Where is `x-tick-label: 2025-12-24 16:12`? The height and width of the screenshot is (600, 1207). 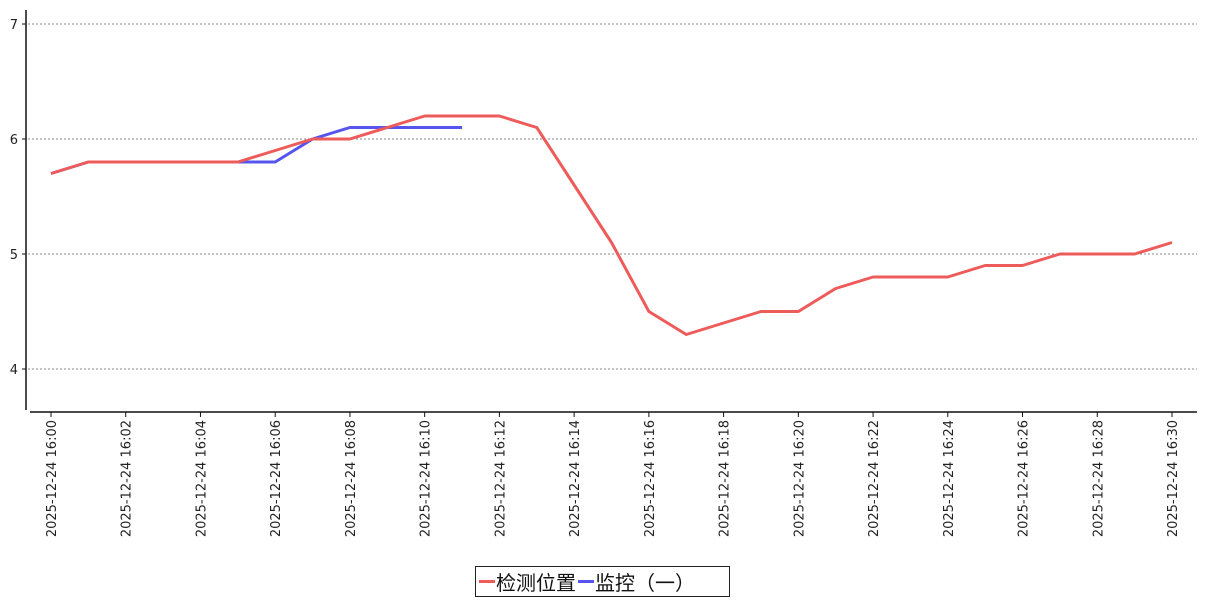
x-tick-label: 2025-12-24 16:12 is located at coordinates (500, 478).